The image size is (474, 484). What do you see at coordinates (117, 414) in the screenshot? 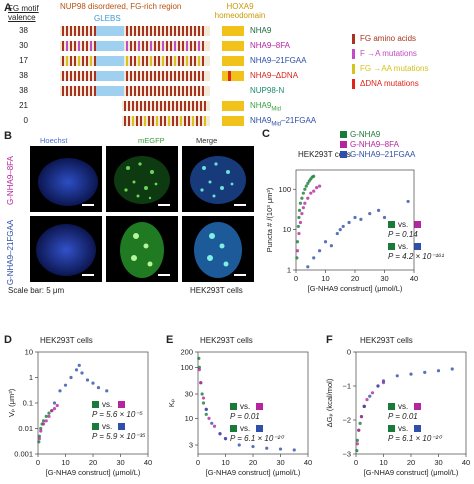
I see `stat-pvalue: P = 5.6 × 10⁻⁵` at bounding box center [117, 414].